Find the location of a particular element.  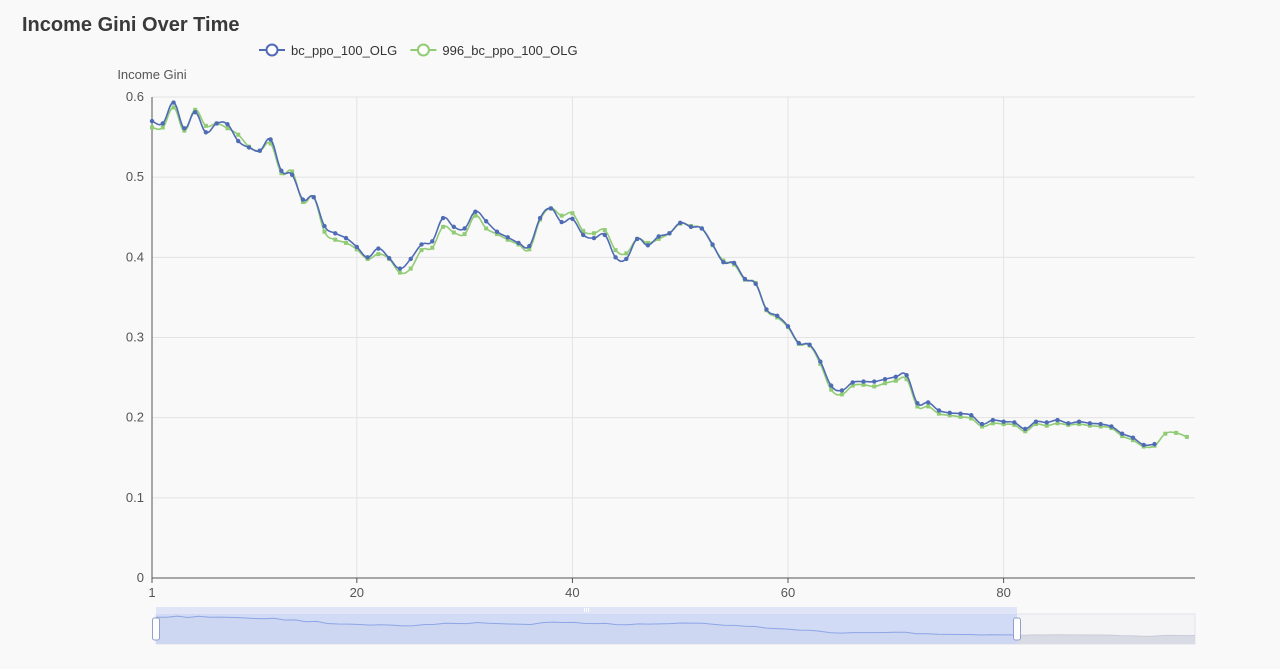

legend-item: 996_bc_ppo_100_OLG is located at coordinates (494, 50).